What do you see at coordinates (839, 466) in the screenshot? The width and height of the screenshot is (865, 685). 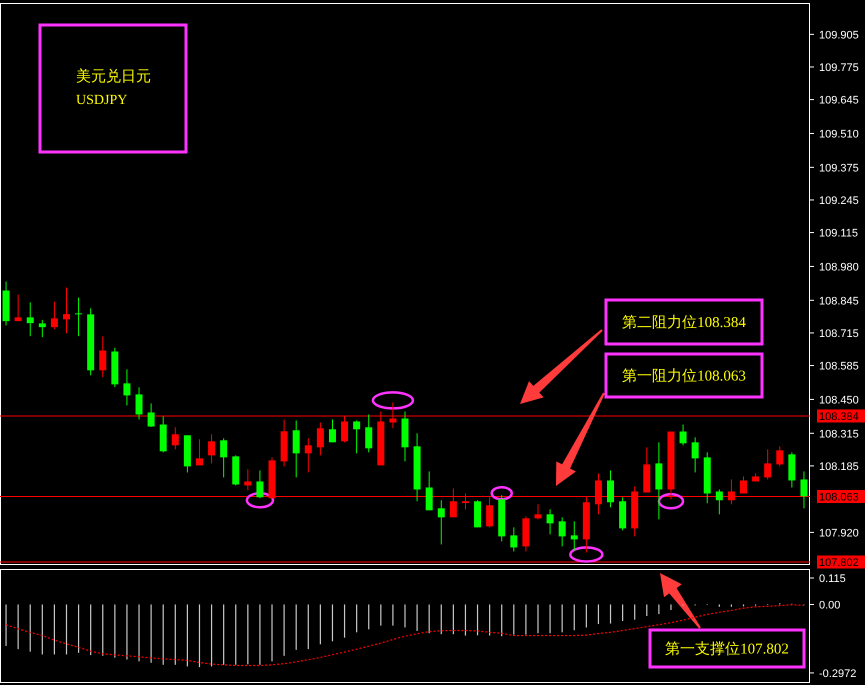 I see `y-tick-label: 108.185` at bounding box center [839, 466].